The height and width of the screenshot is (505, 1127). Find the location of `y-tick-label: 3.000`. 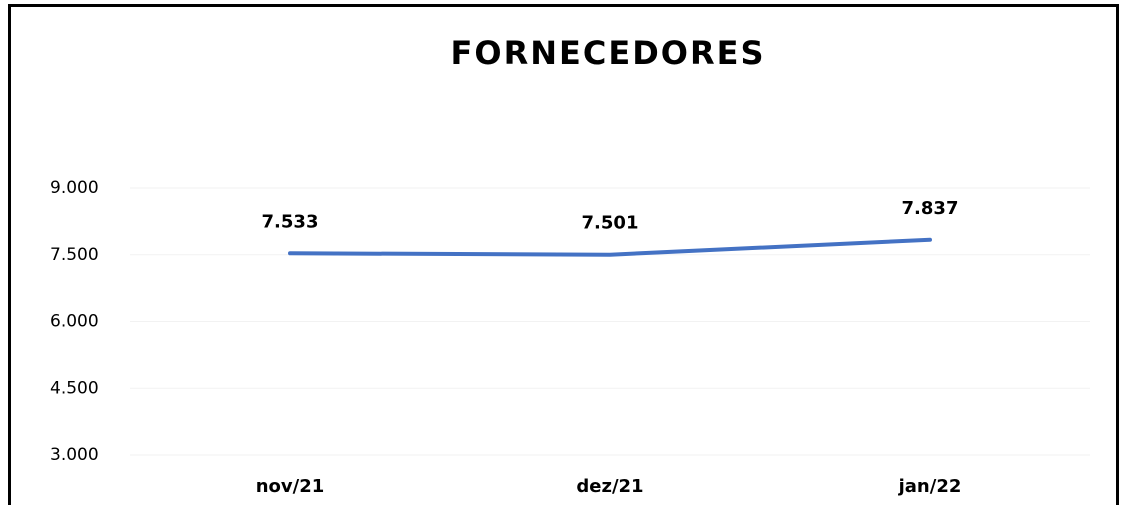

y-tick-label: 3.000 is located at coordinates (74, 455).